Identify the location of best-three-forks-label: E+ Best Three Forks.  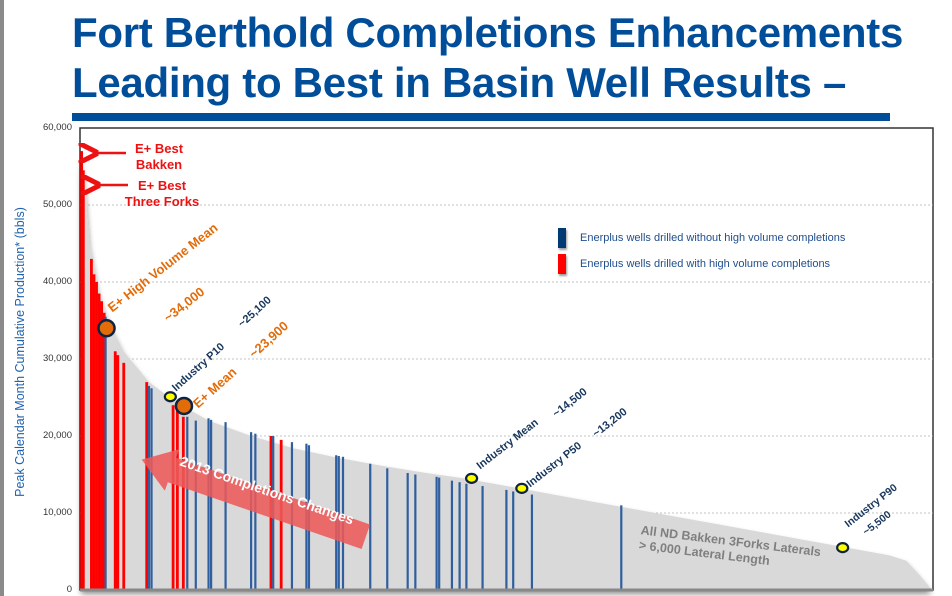
(162, 194).